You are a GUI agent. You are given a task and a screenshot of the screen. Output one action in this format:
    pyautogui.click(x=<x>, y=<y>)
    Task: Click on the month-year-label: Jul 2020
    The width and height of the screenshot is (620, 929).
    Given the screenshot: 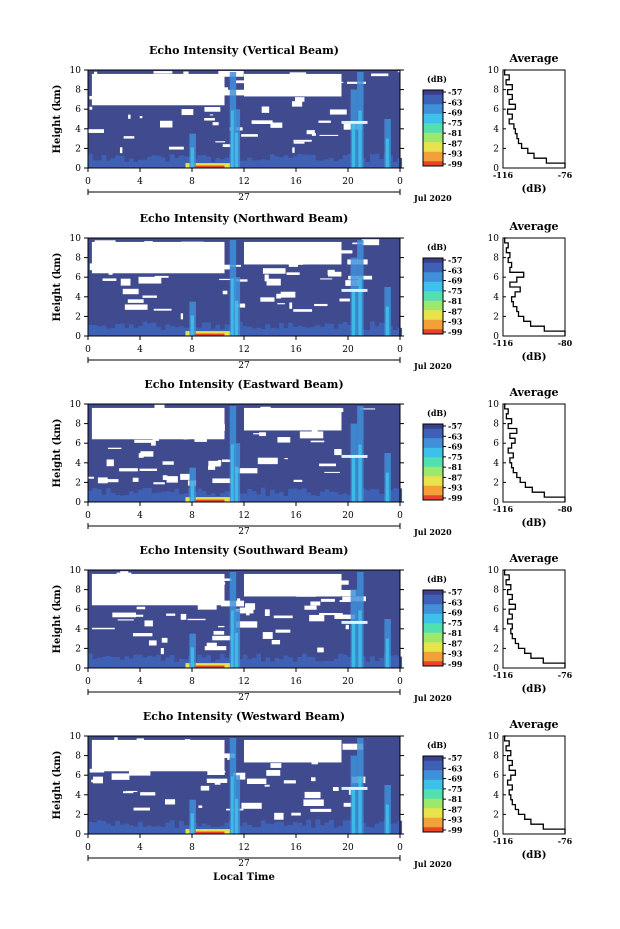 What is the action you would take?
    pyautogui.click(x=432, y=698)
    